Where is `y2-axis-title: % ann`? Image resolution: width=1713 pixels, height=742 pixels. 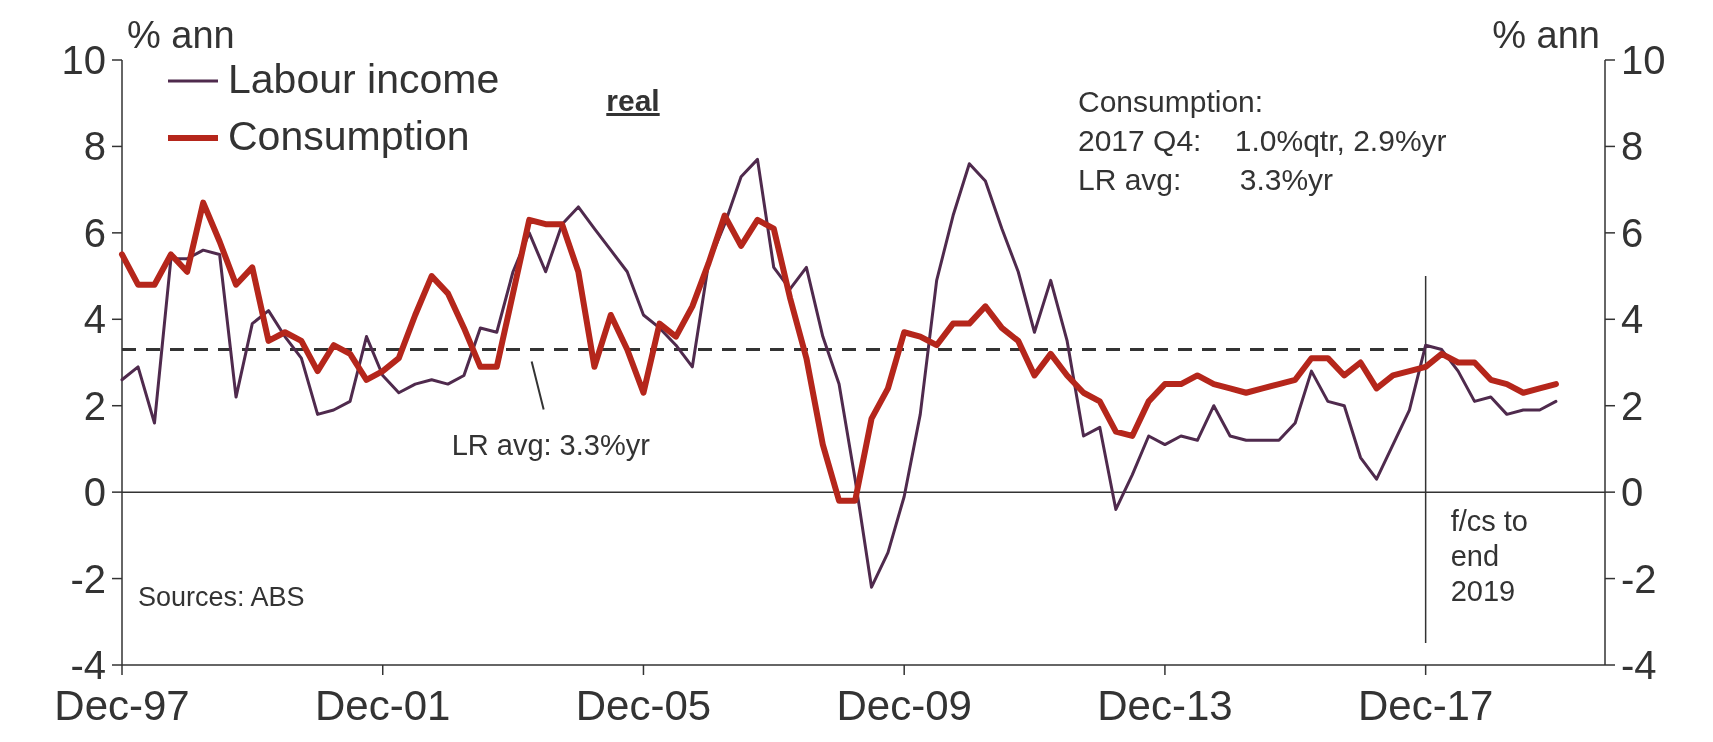
y2-axis-title: % ann is located at coordinates (1546, 35).